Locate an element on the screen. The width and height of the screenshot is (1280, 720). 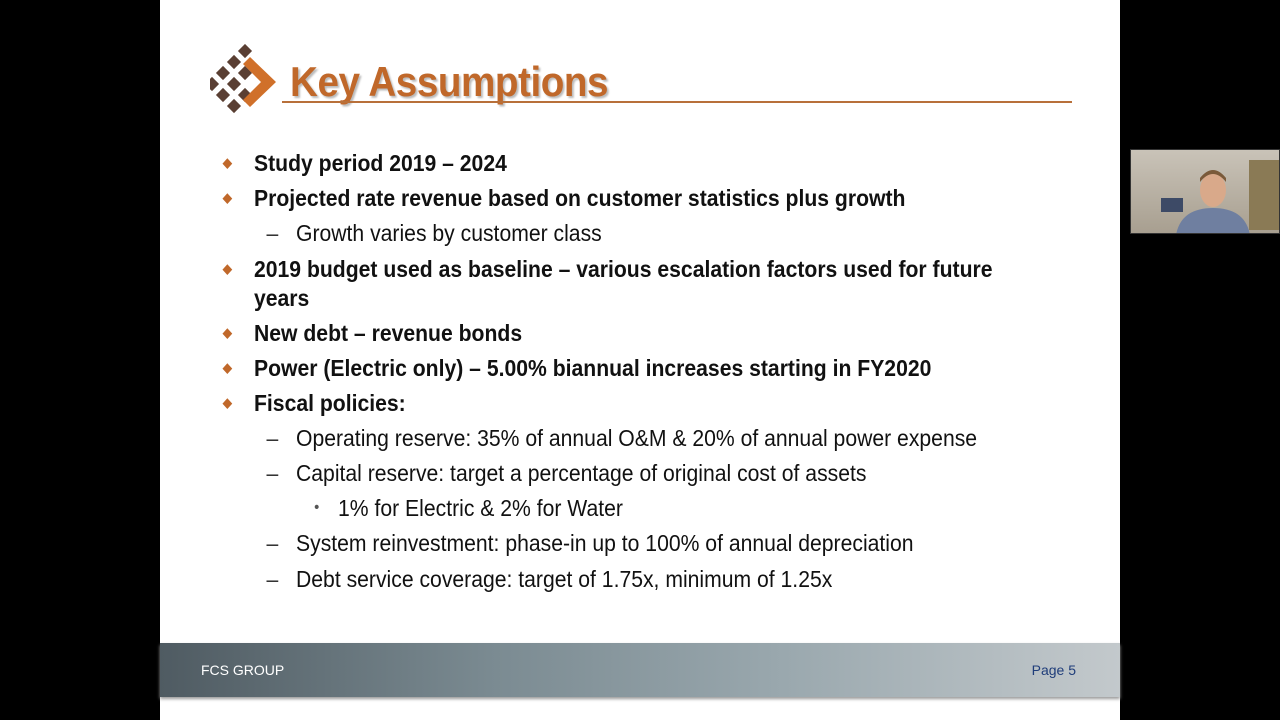
bullet-item-level-1: ◆ Fiscal policies: is located at coordinates (314, 403).